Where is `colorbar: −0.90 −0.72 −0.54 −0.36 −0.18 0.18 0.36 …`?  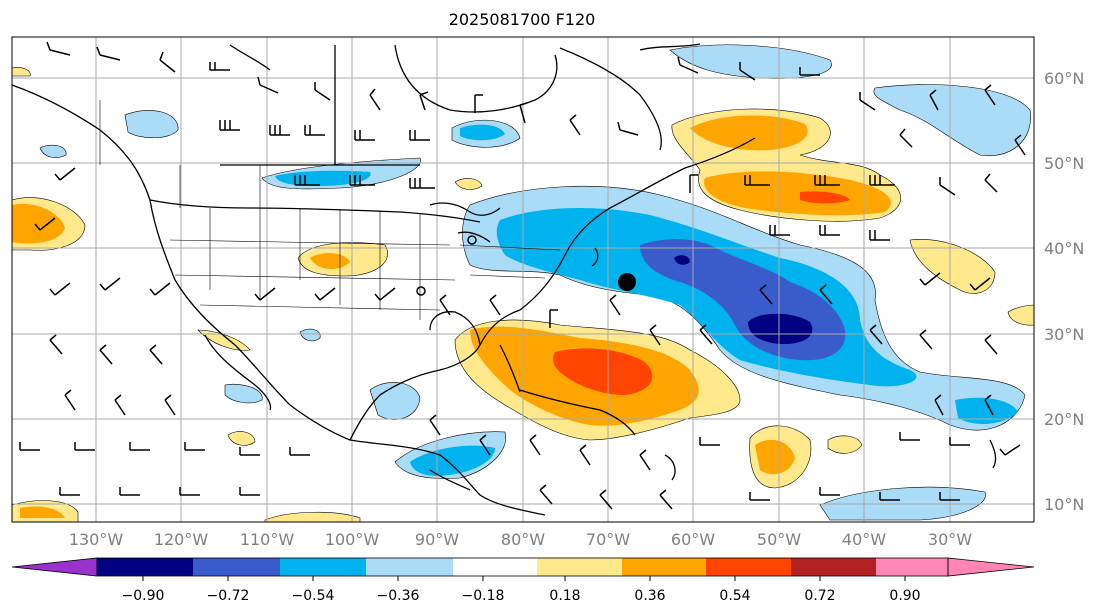
colorbar: −0.90 −0.72 −0.54 −0.36 −0.18 0.18 0.36 … is located at coordinates (523, 580).